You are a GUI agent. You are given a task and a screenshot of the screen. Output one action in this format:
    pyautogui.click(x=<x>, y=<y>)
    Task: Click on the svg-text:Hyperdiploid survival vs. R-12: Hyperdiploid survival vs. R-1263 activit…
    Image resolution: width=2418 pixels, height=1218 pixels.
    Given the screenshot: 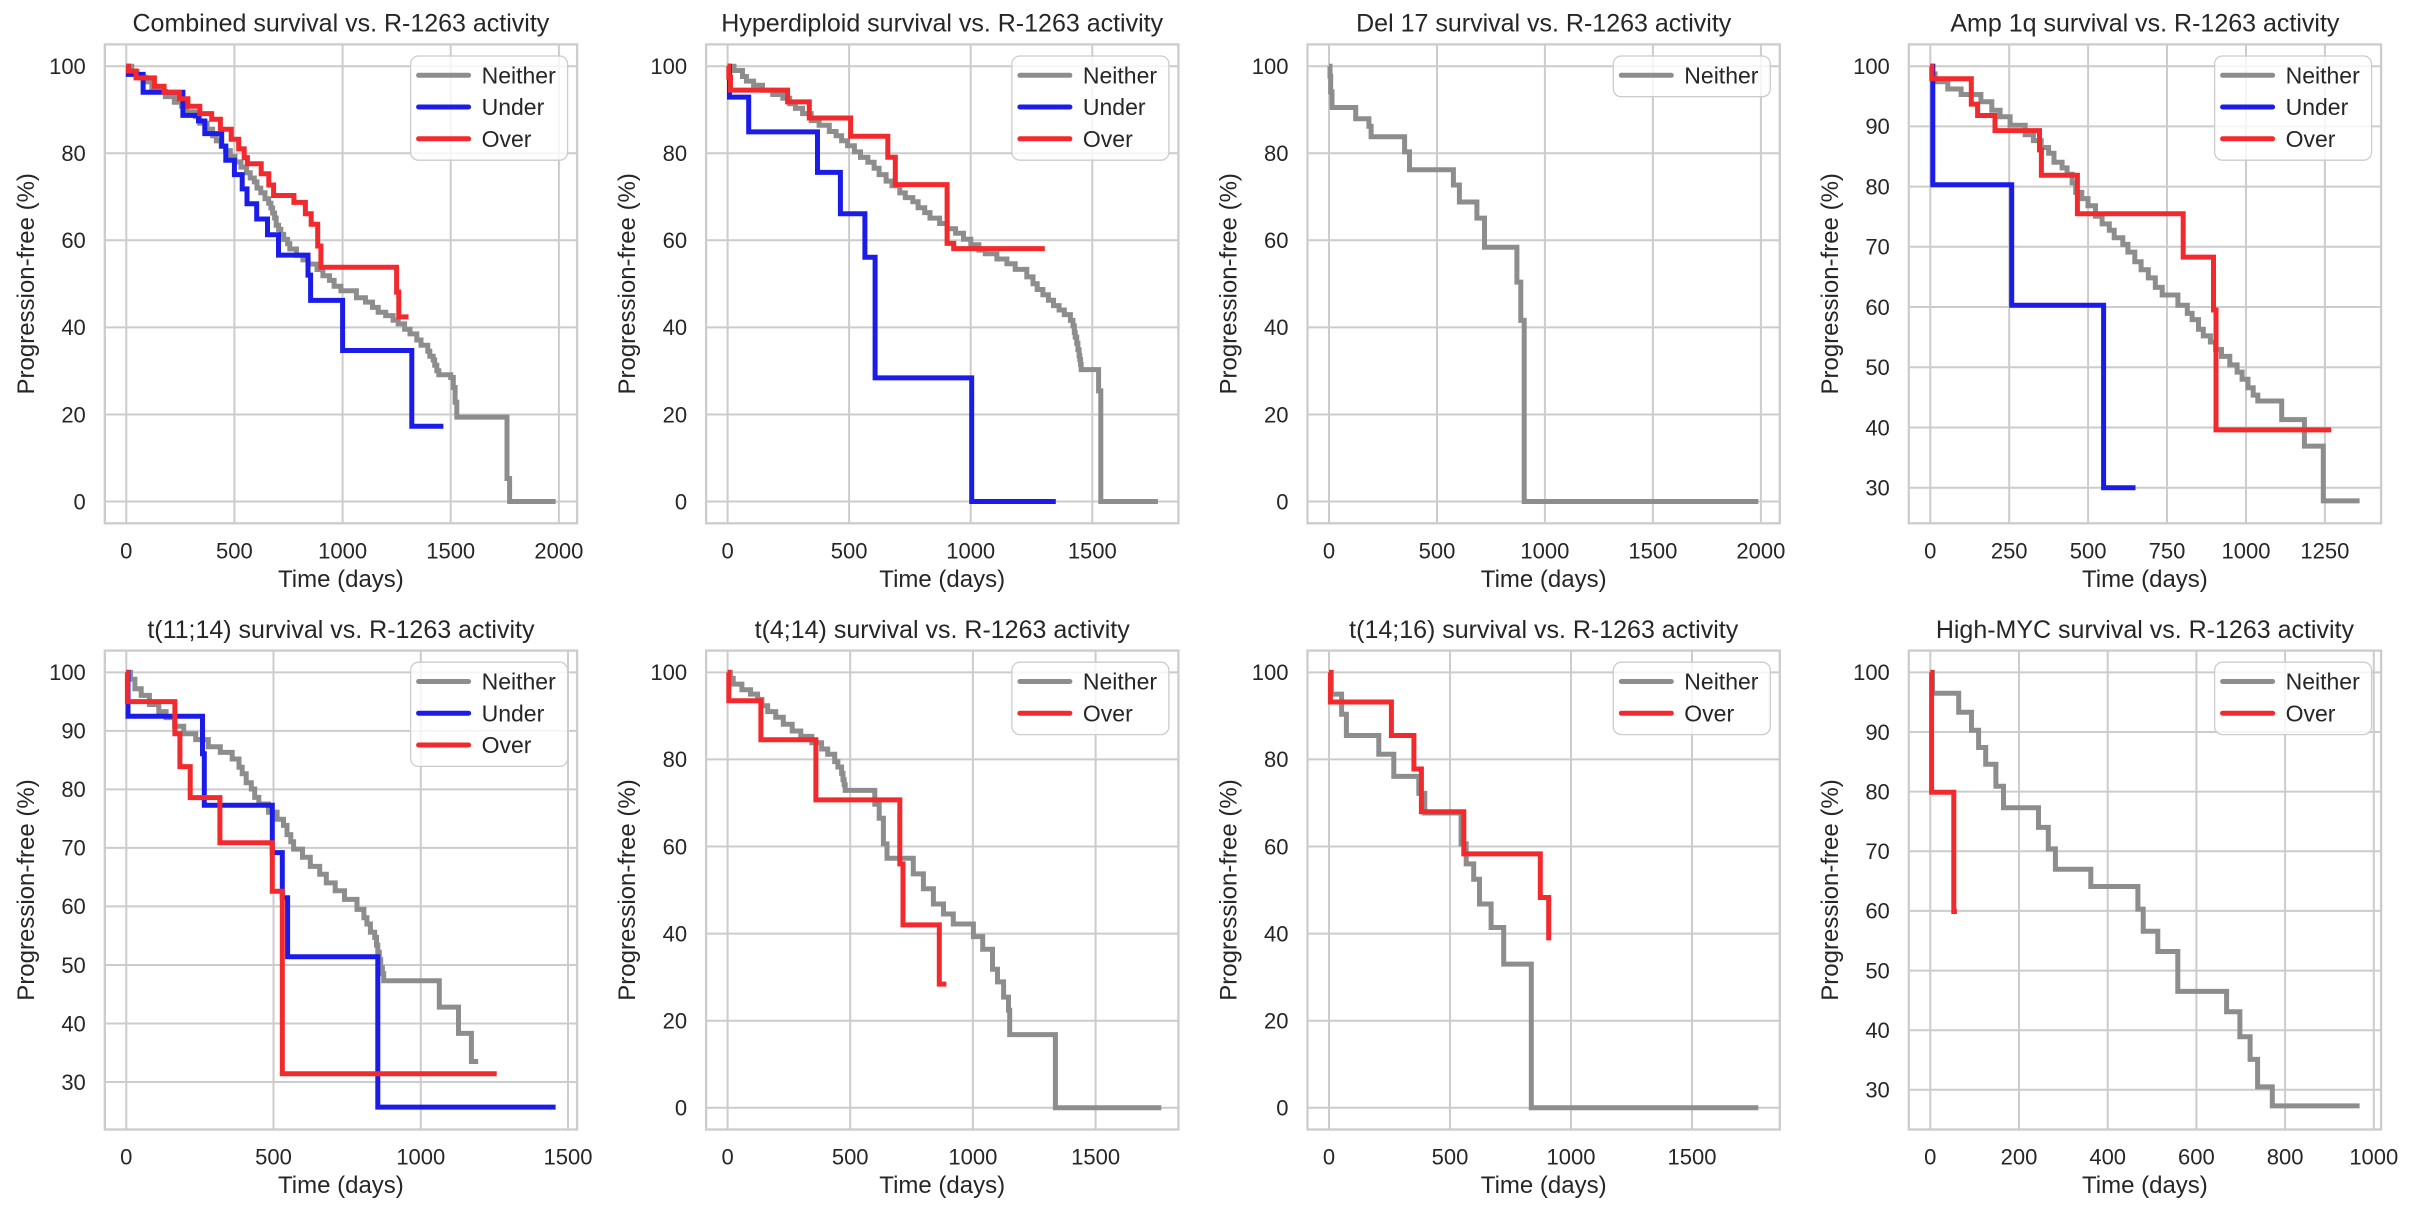 What is the action you would take?
    pyautogui.click(x=942, y=24)
    